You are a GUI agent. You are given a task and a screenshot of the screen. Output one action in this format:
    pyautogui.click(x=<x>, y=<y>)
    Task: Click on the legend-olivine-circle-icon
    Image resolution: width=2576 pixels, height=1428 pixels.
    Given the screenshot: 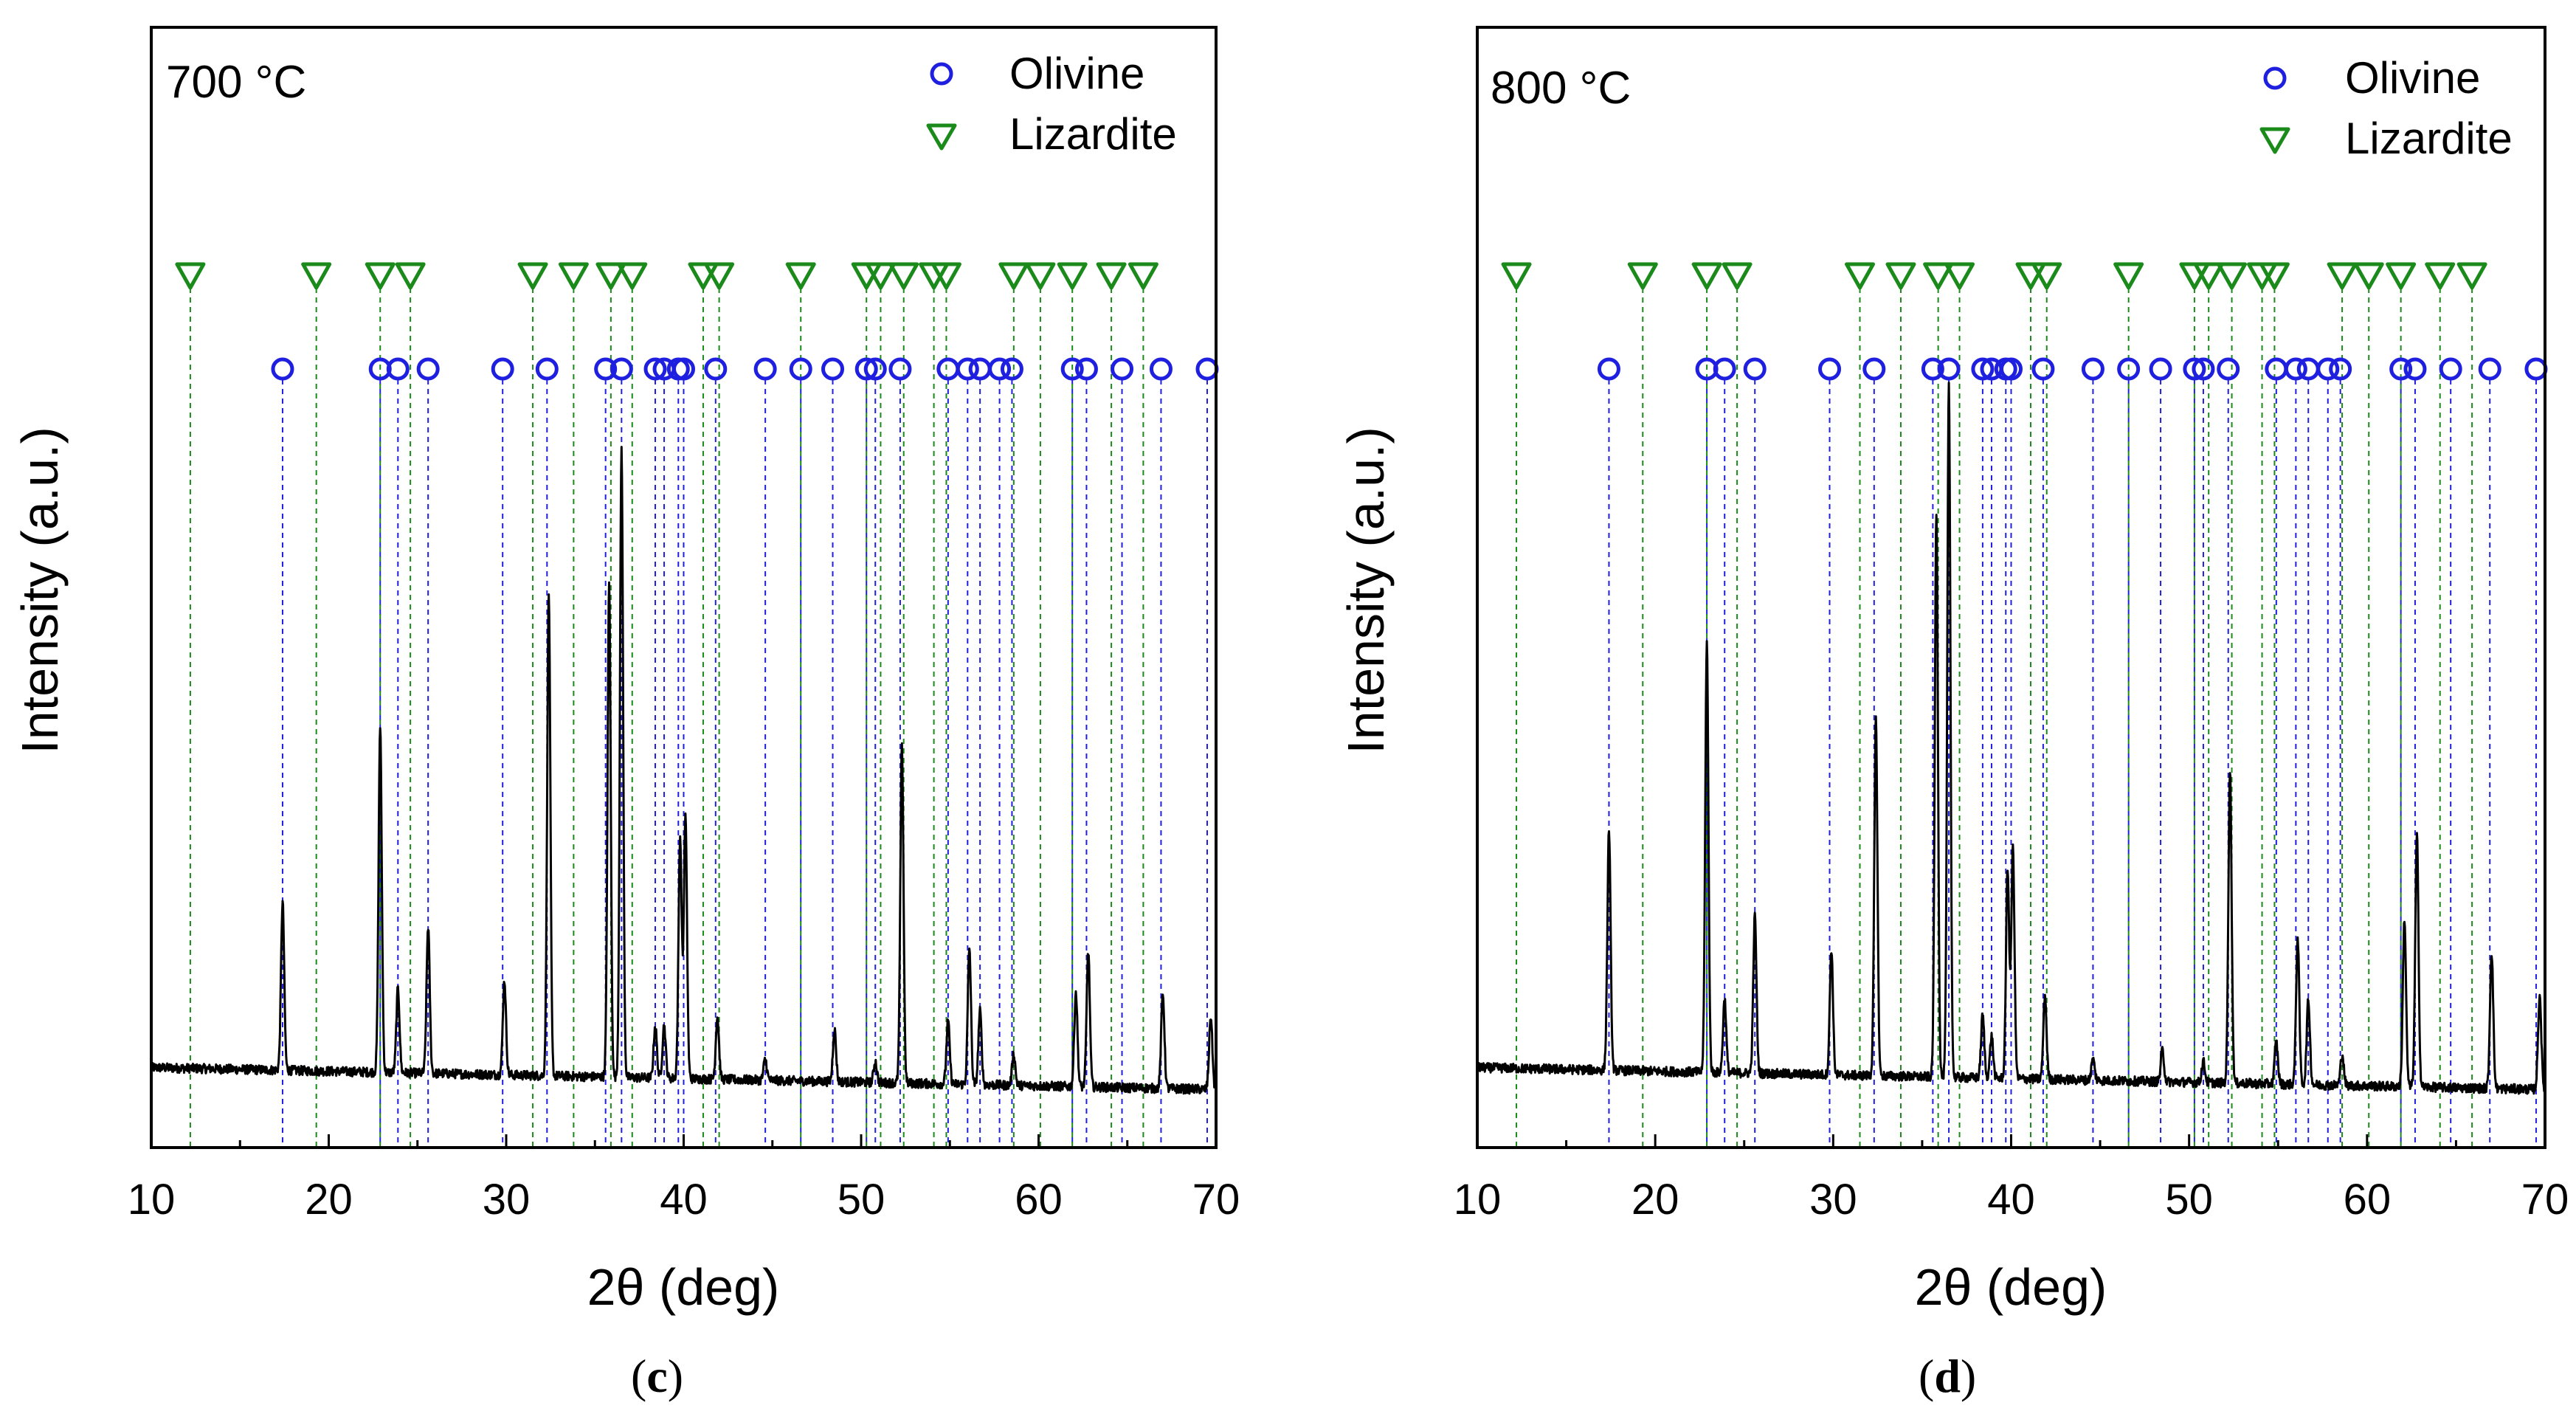 What is the action you would take?
    pyautogui.click(x=2275, y=78)
    